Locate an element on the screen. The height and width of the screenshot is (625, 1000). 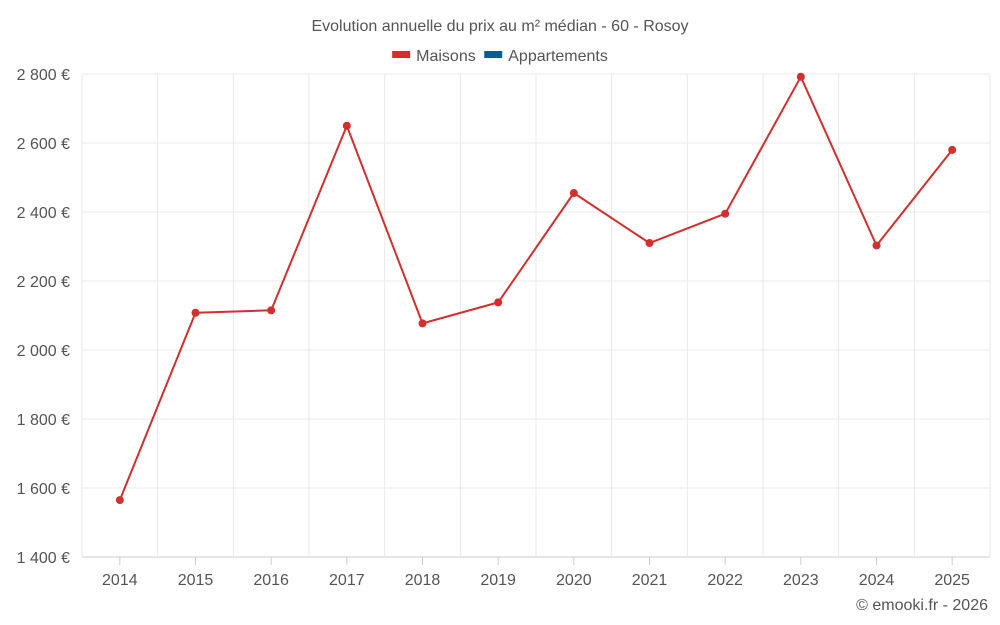
x-tick-label: 2017 is located at coordinates (347, 580).